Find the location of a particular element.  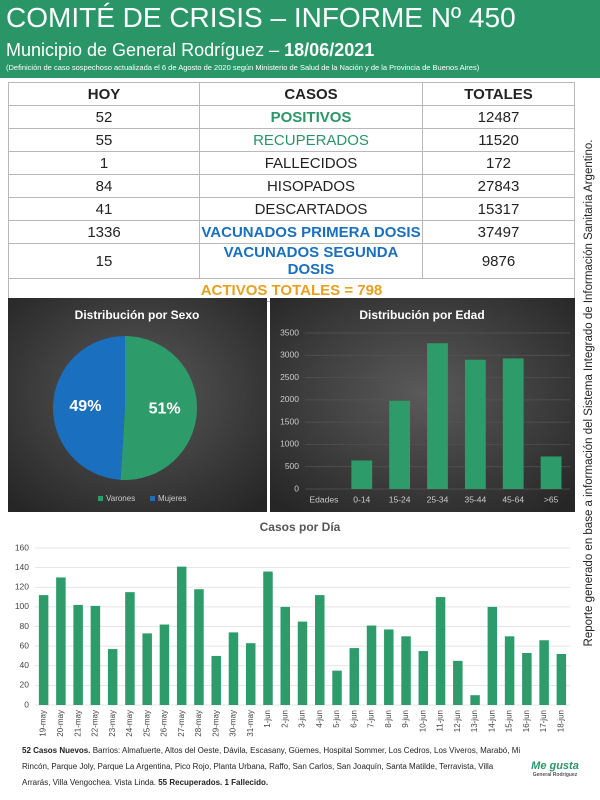

table-cell: 41 is located at coordinates (104, 209).